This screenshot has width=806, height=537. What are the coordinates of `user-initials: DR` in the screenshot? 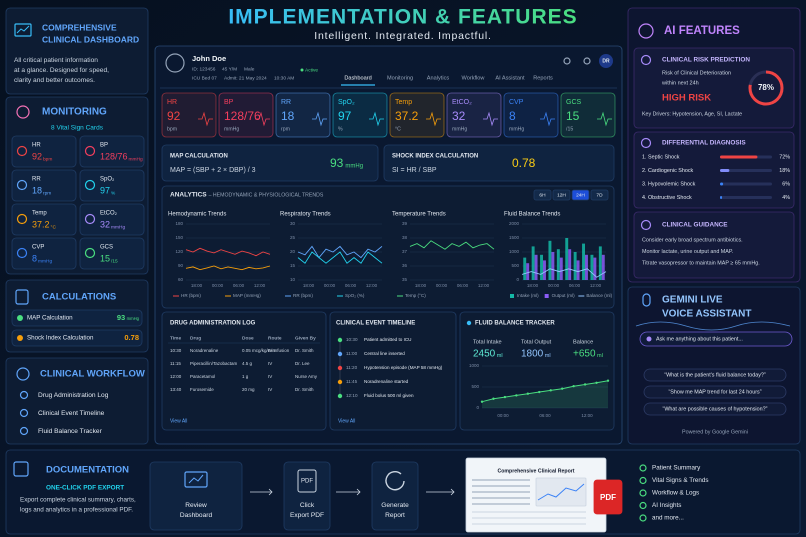 It's located at (606, 61).